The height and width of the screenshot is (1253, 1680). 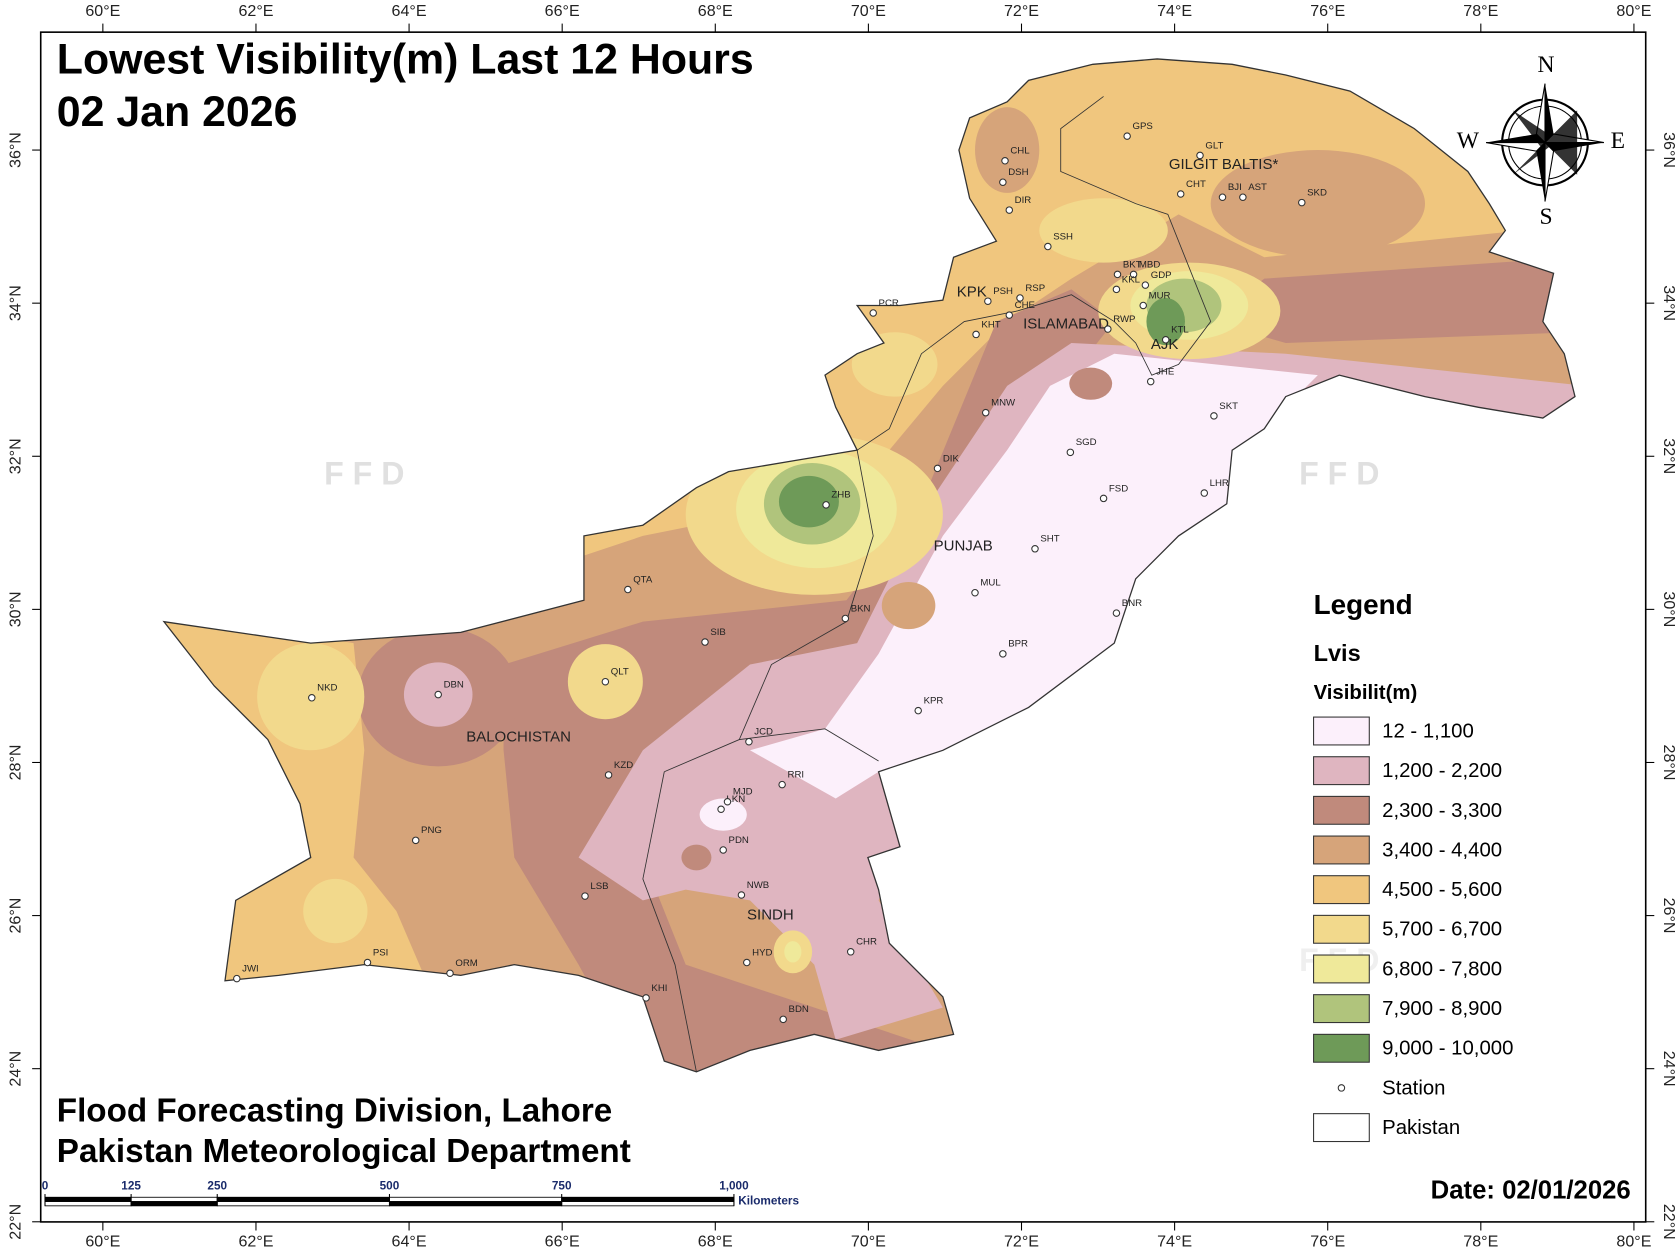 I want to click on lat-label: 22°N, so click(x=15, y=1222).